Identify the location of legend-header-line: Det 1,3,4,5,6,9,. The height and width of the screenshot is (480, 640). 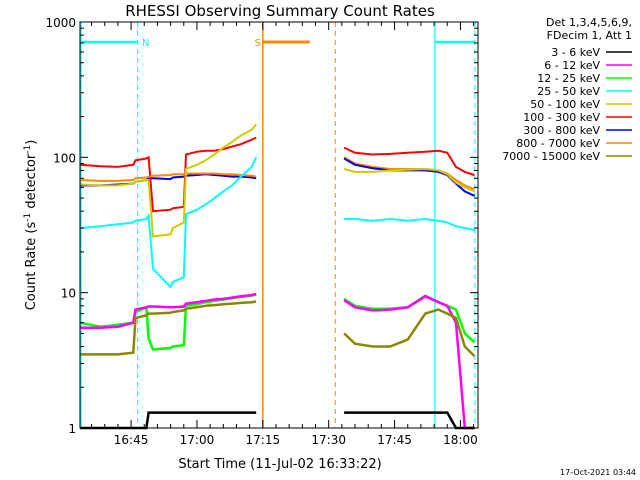
(589, 22).